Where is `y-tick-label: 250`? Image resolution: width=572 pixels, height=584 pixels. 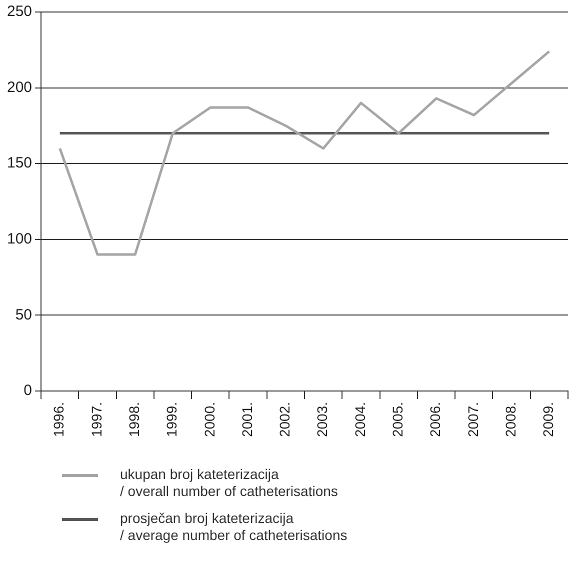 y-tick-label: 250 is located at coordinates (19, 11).